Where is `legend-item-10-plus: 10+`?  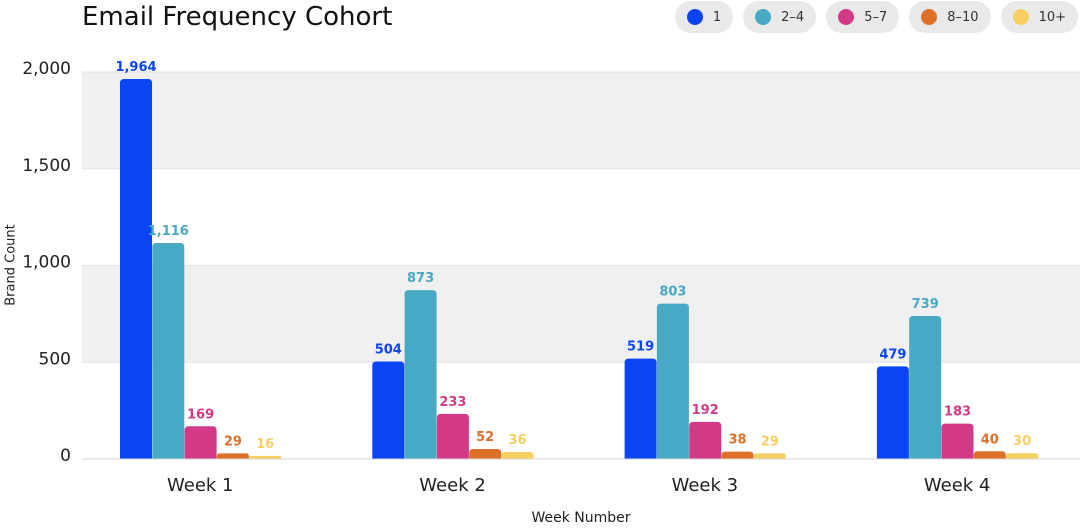
legend-item-10-plus: 10+ is located at coordinates (1039, 17).